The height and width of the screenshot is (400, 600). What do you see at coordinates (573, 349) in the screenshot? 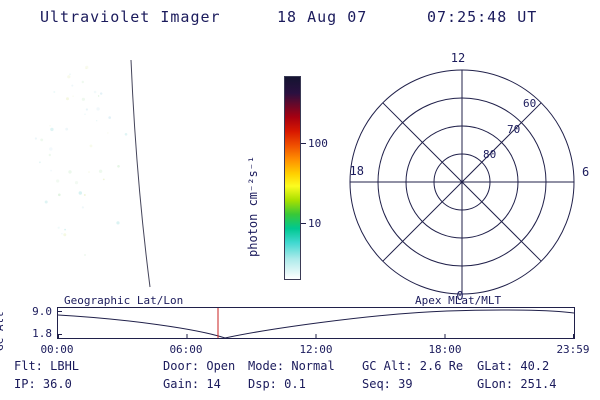
I see `x-tick-2359: 23:59` at bounding box center [573, 349].